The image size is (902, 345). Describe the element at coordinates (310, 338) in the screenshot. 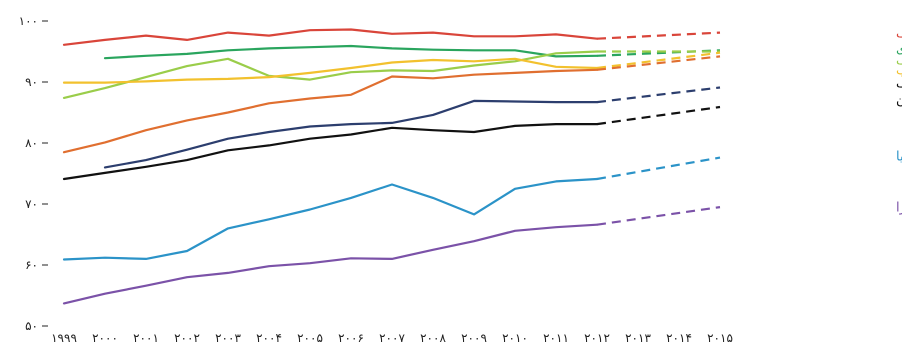

I see `x-tick-label: ۲۰۰۵` at that location.